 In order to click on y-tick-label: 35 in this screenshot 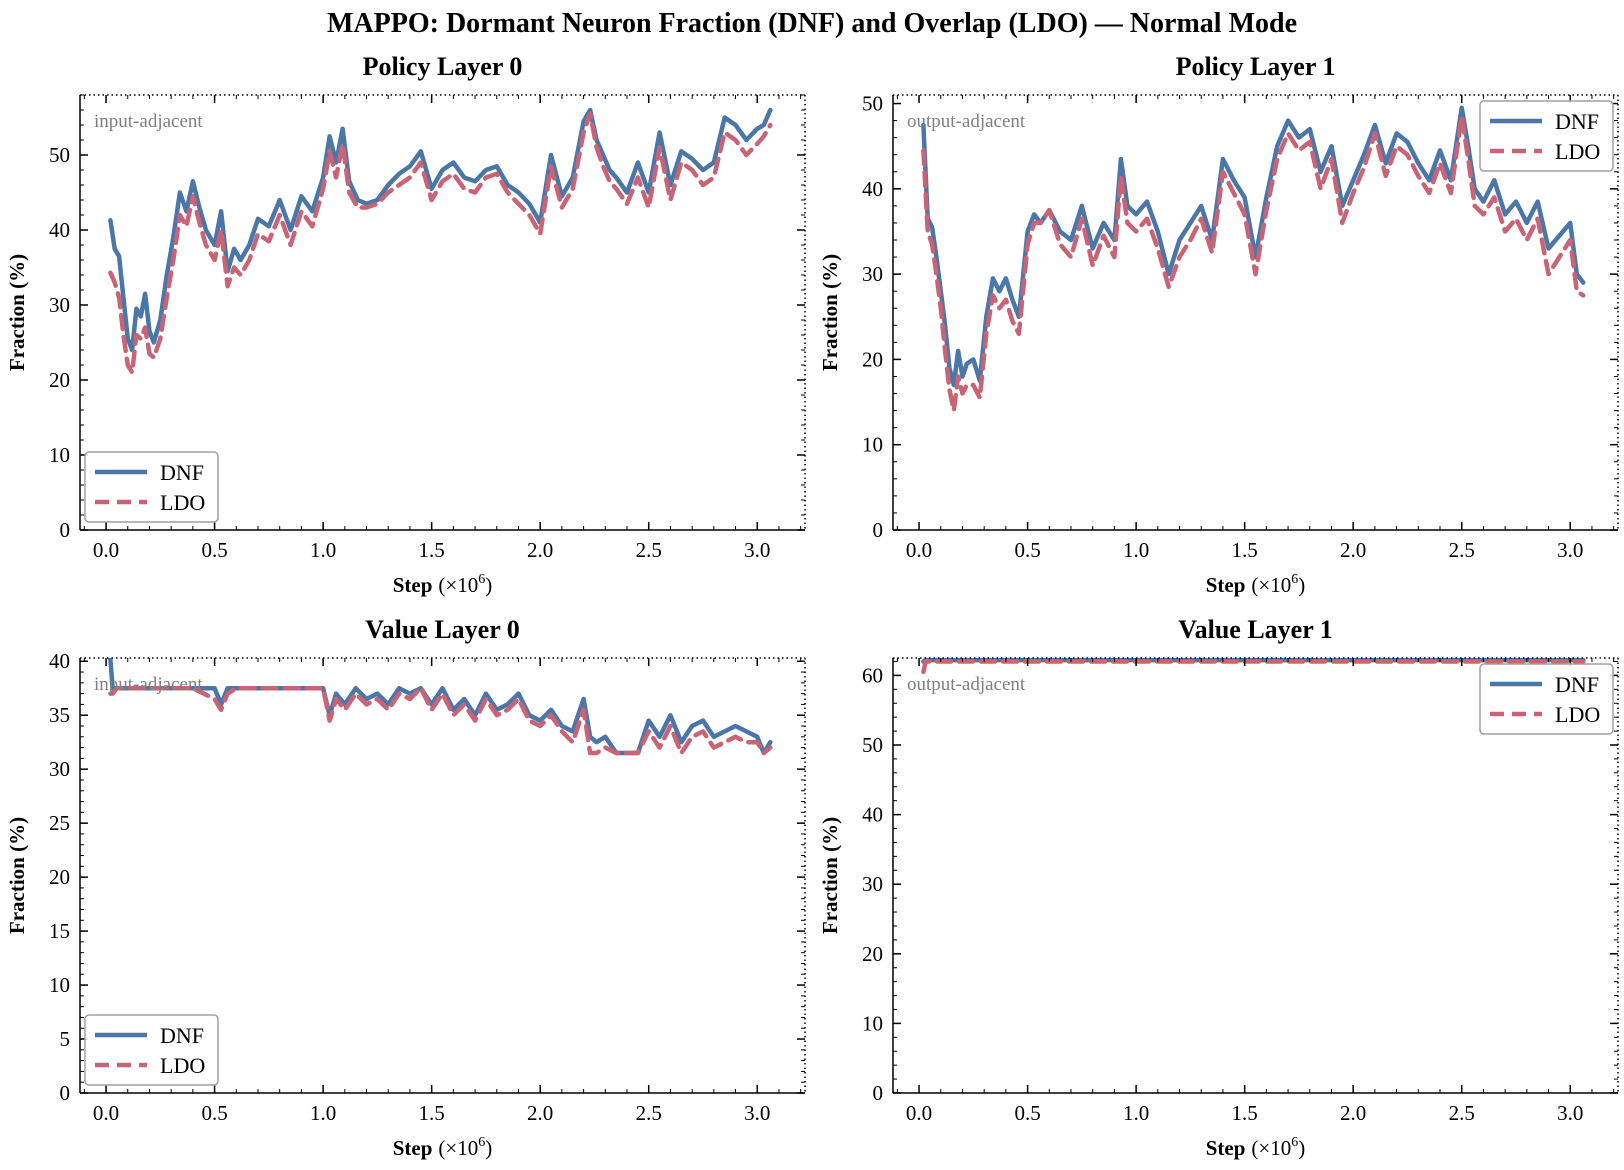, I will do `click(59, 715)`.